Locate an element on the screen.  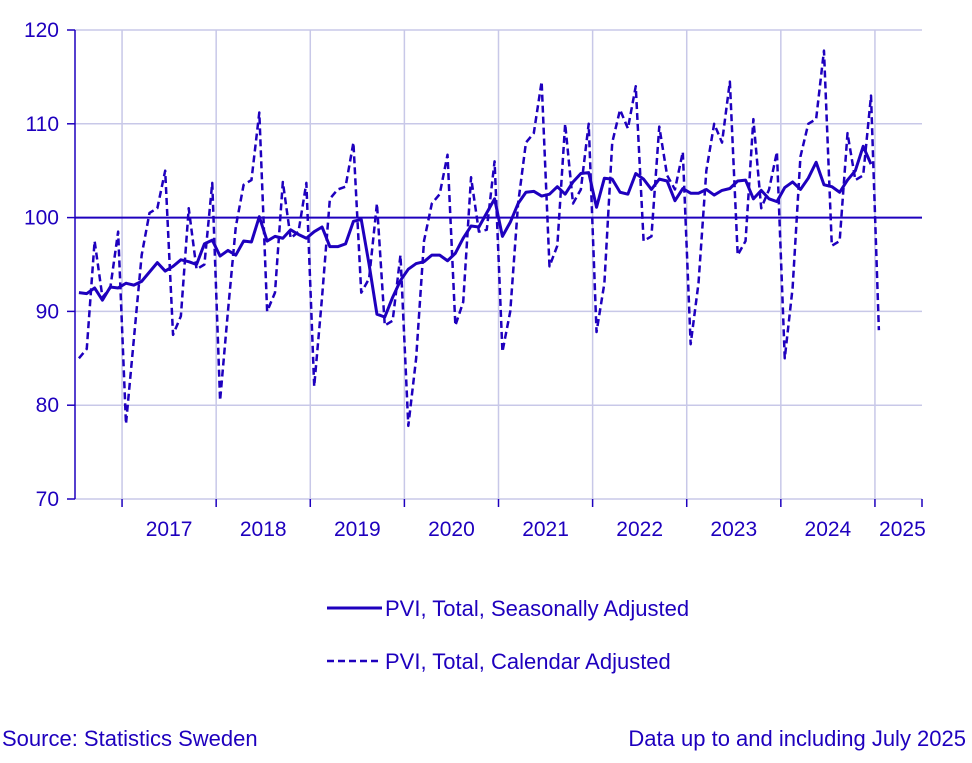
y-tick-label-100: 100 is located at coordinates (41, 218).